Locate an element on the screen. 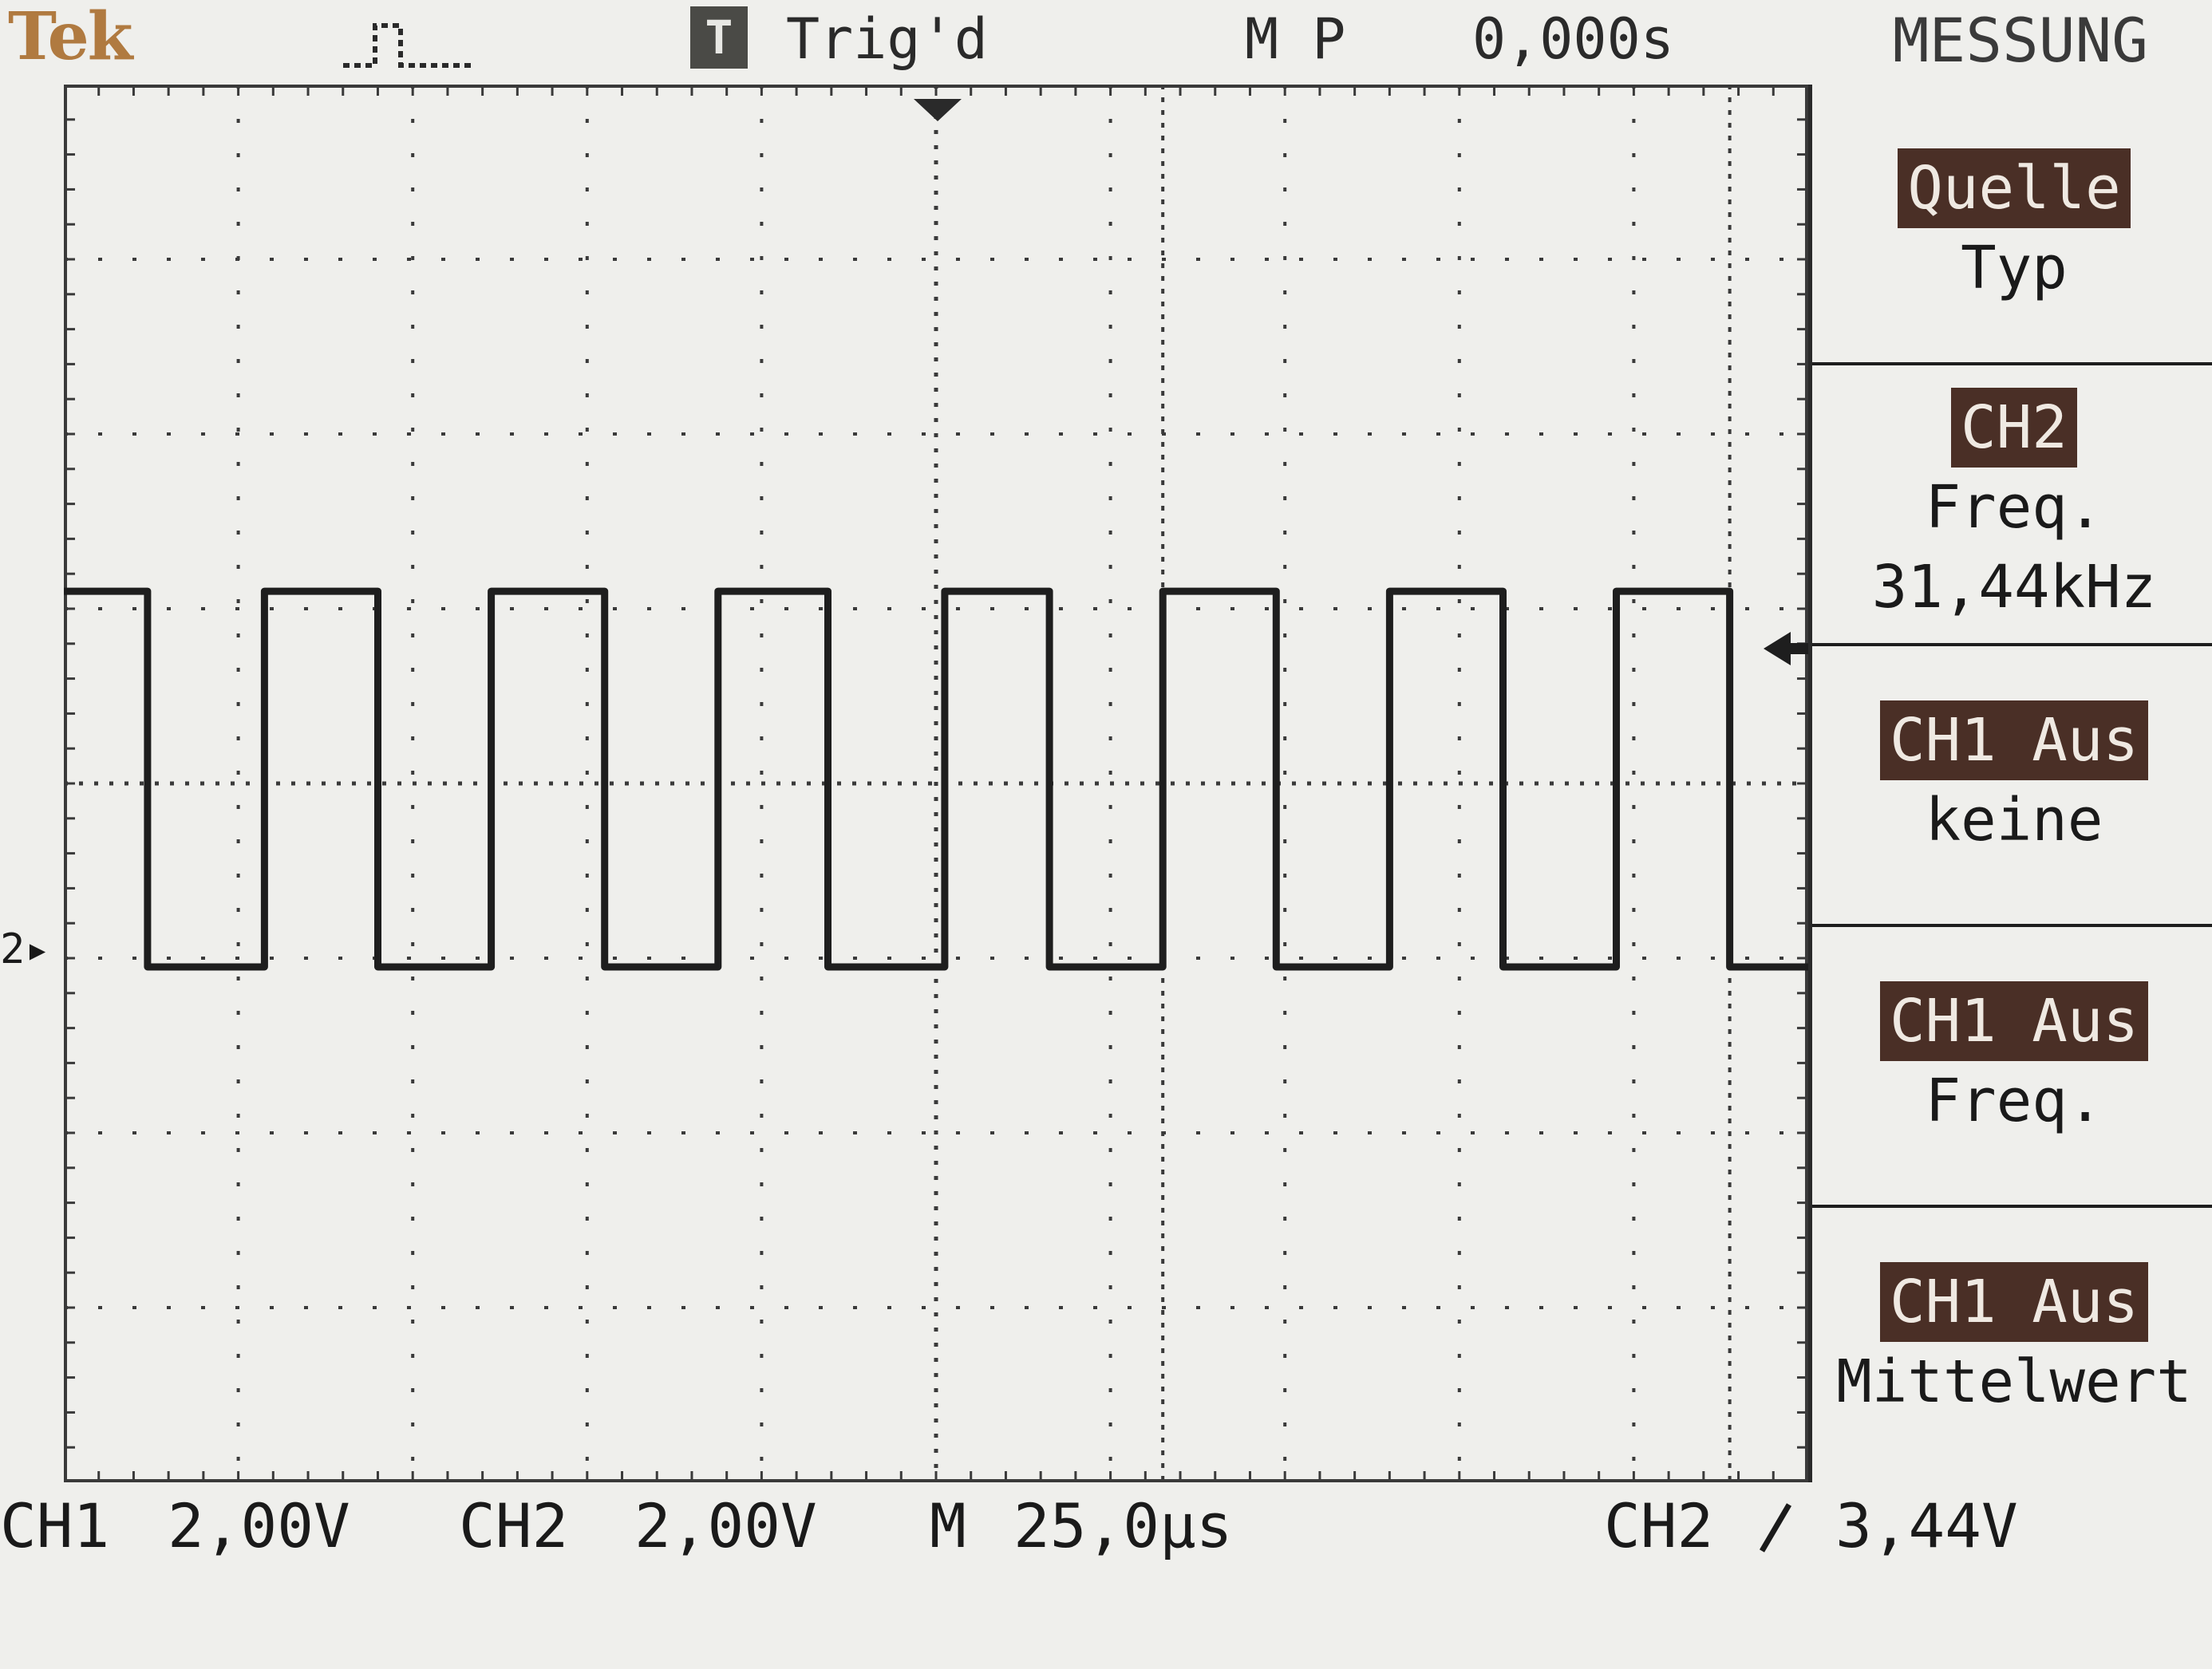 This screenshot has height=1669, width=2212. timebase-value: 25,0µs is located at coordinates (1123, 1526).